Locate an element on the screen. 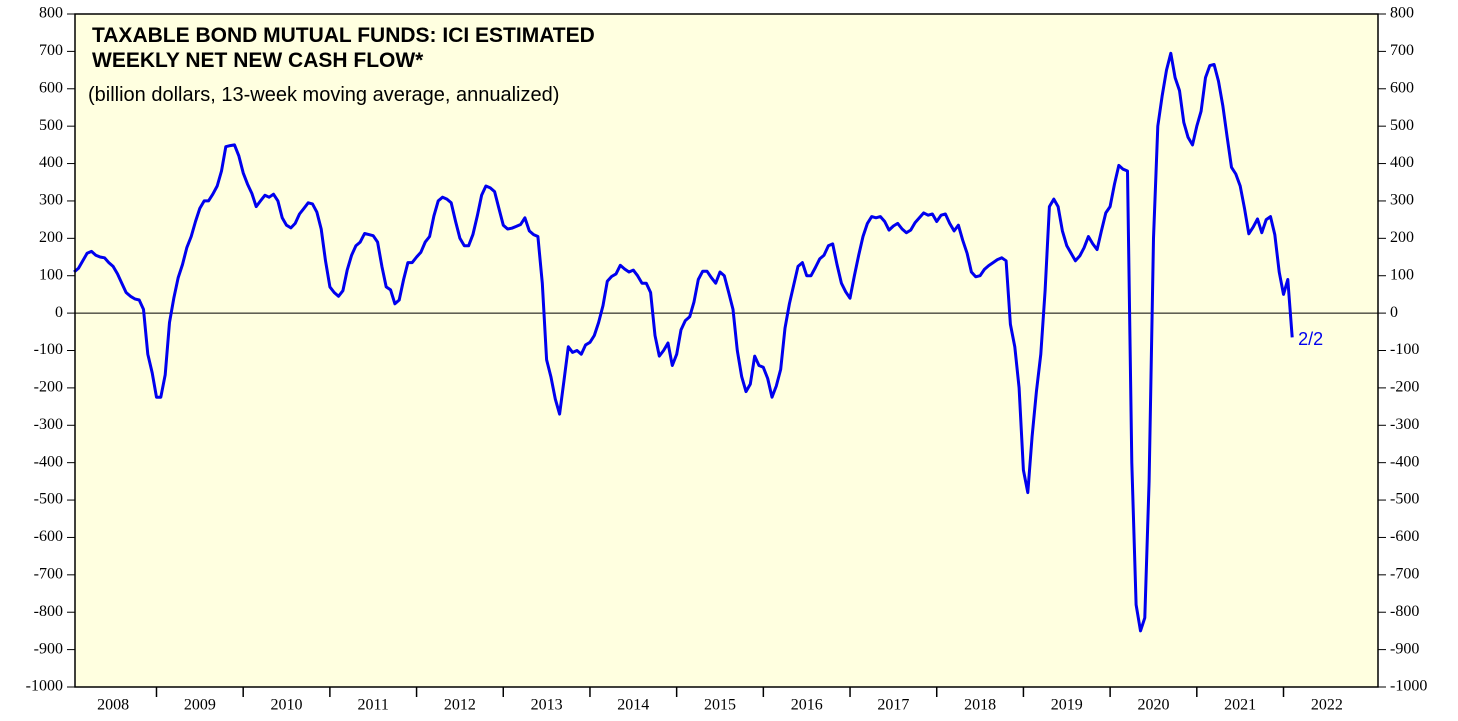 The width and height of the screenshot is (1458, 721). y-tick-label: 500 is located at coordinates (51, 125).